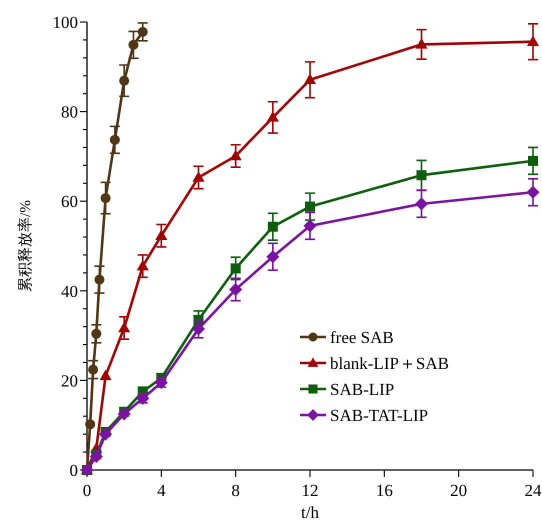  What do you see at coordinates (69, 202) in the screenshot?
I see `y-tick-label: 60` at bounding box center [69, 202].